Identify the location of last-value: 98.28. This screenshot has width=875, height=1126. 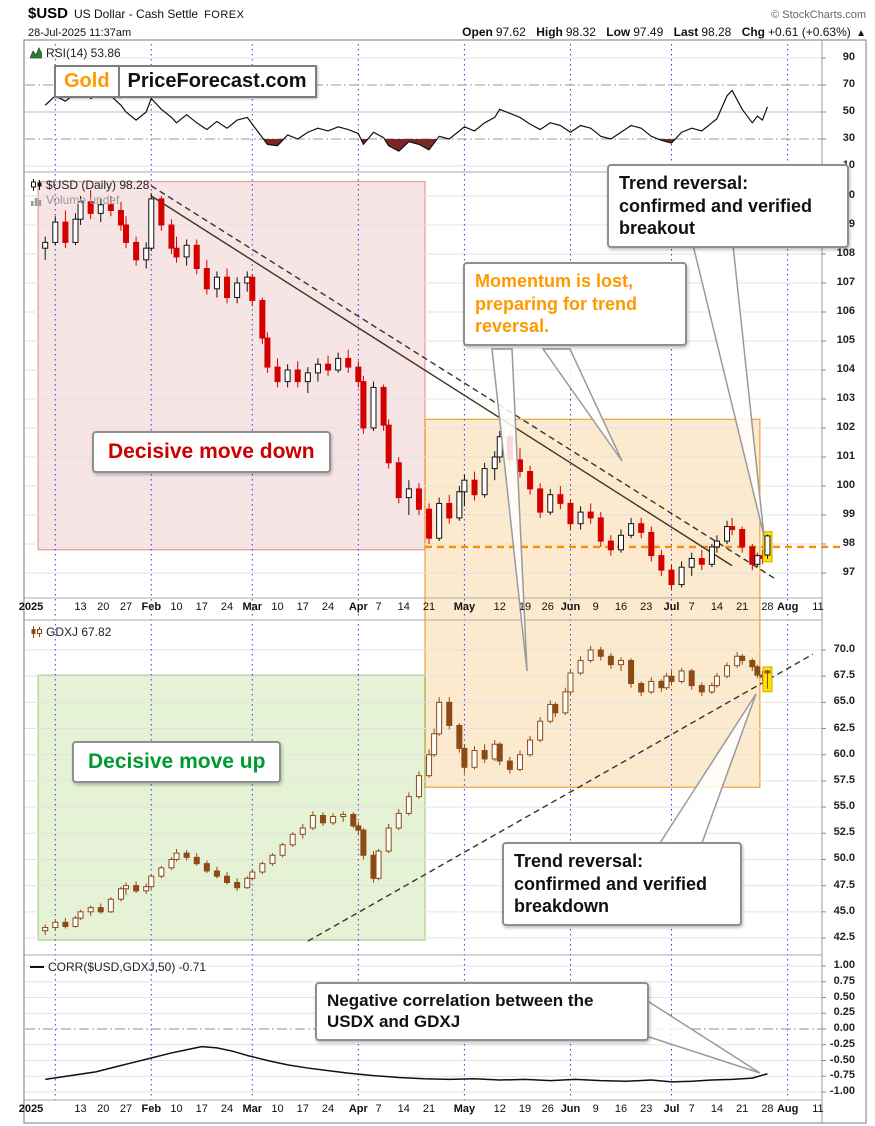
(716, 32).